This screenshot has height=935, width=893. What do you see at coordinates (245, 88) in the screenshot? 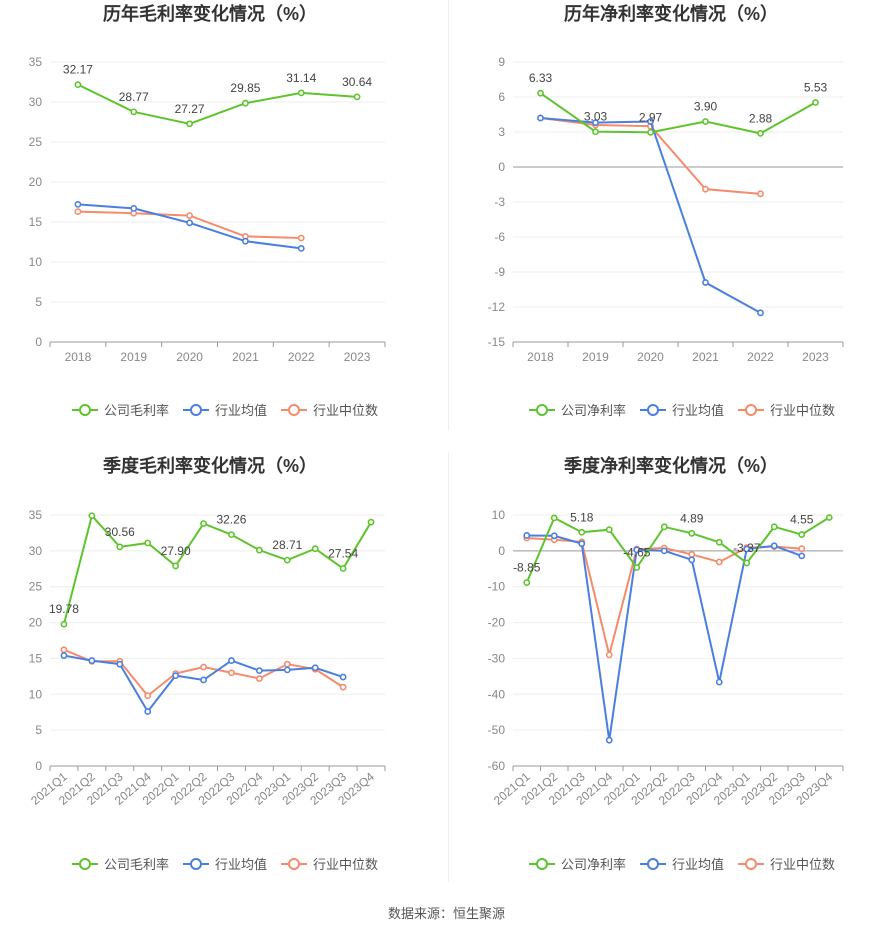
I see `data-label: 29.85` at bounding box center [245, 88].